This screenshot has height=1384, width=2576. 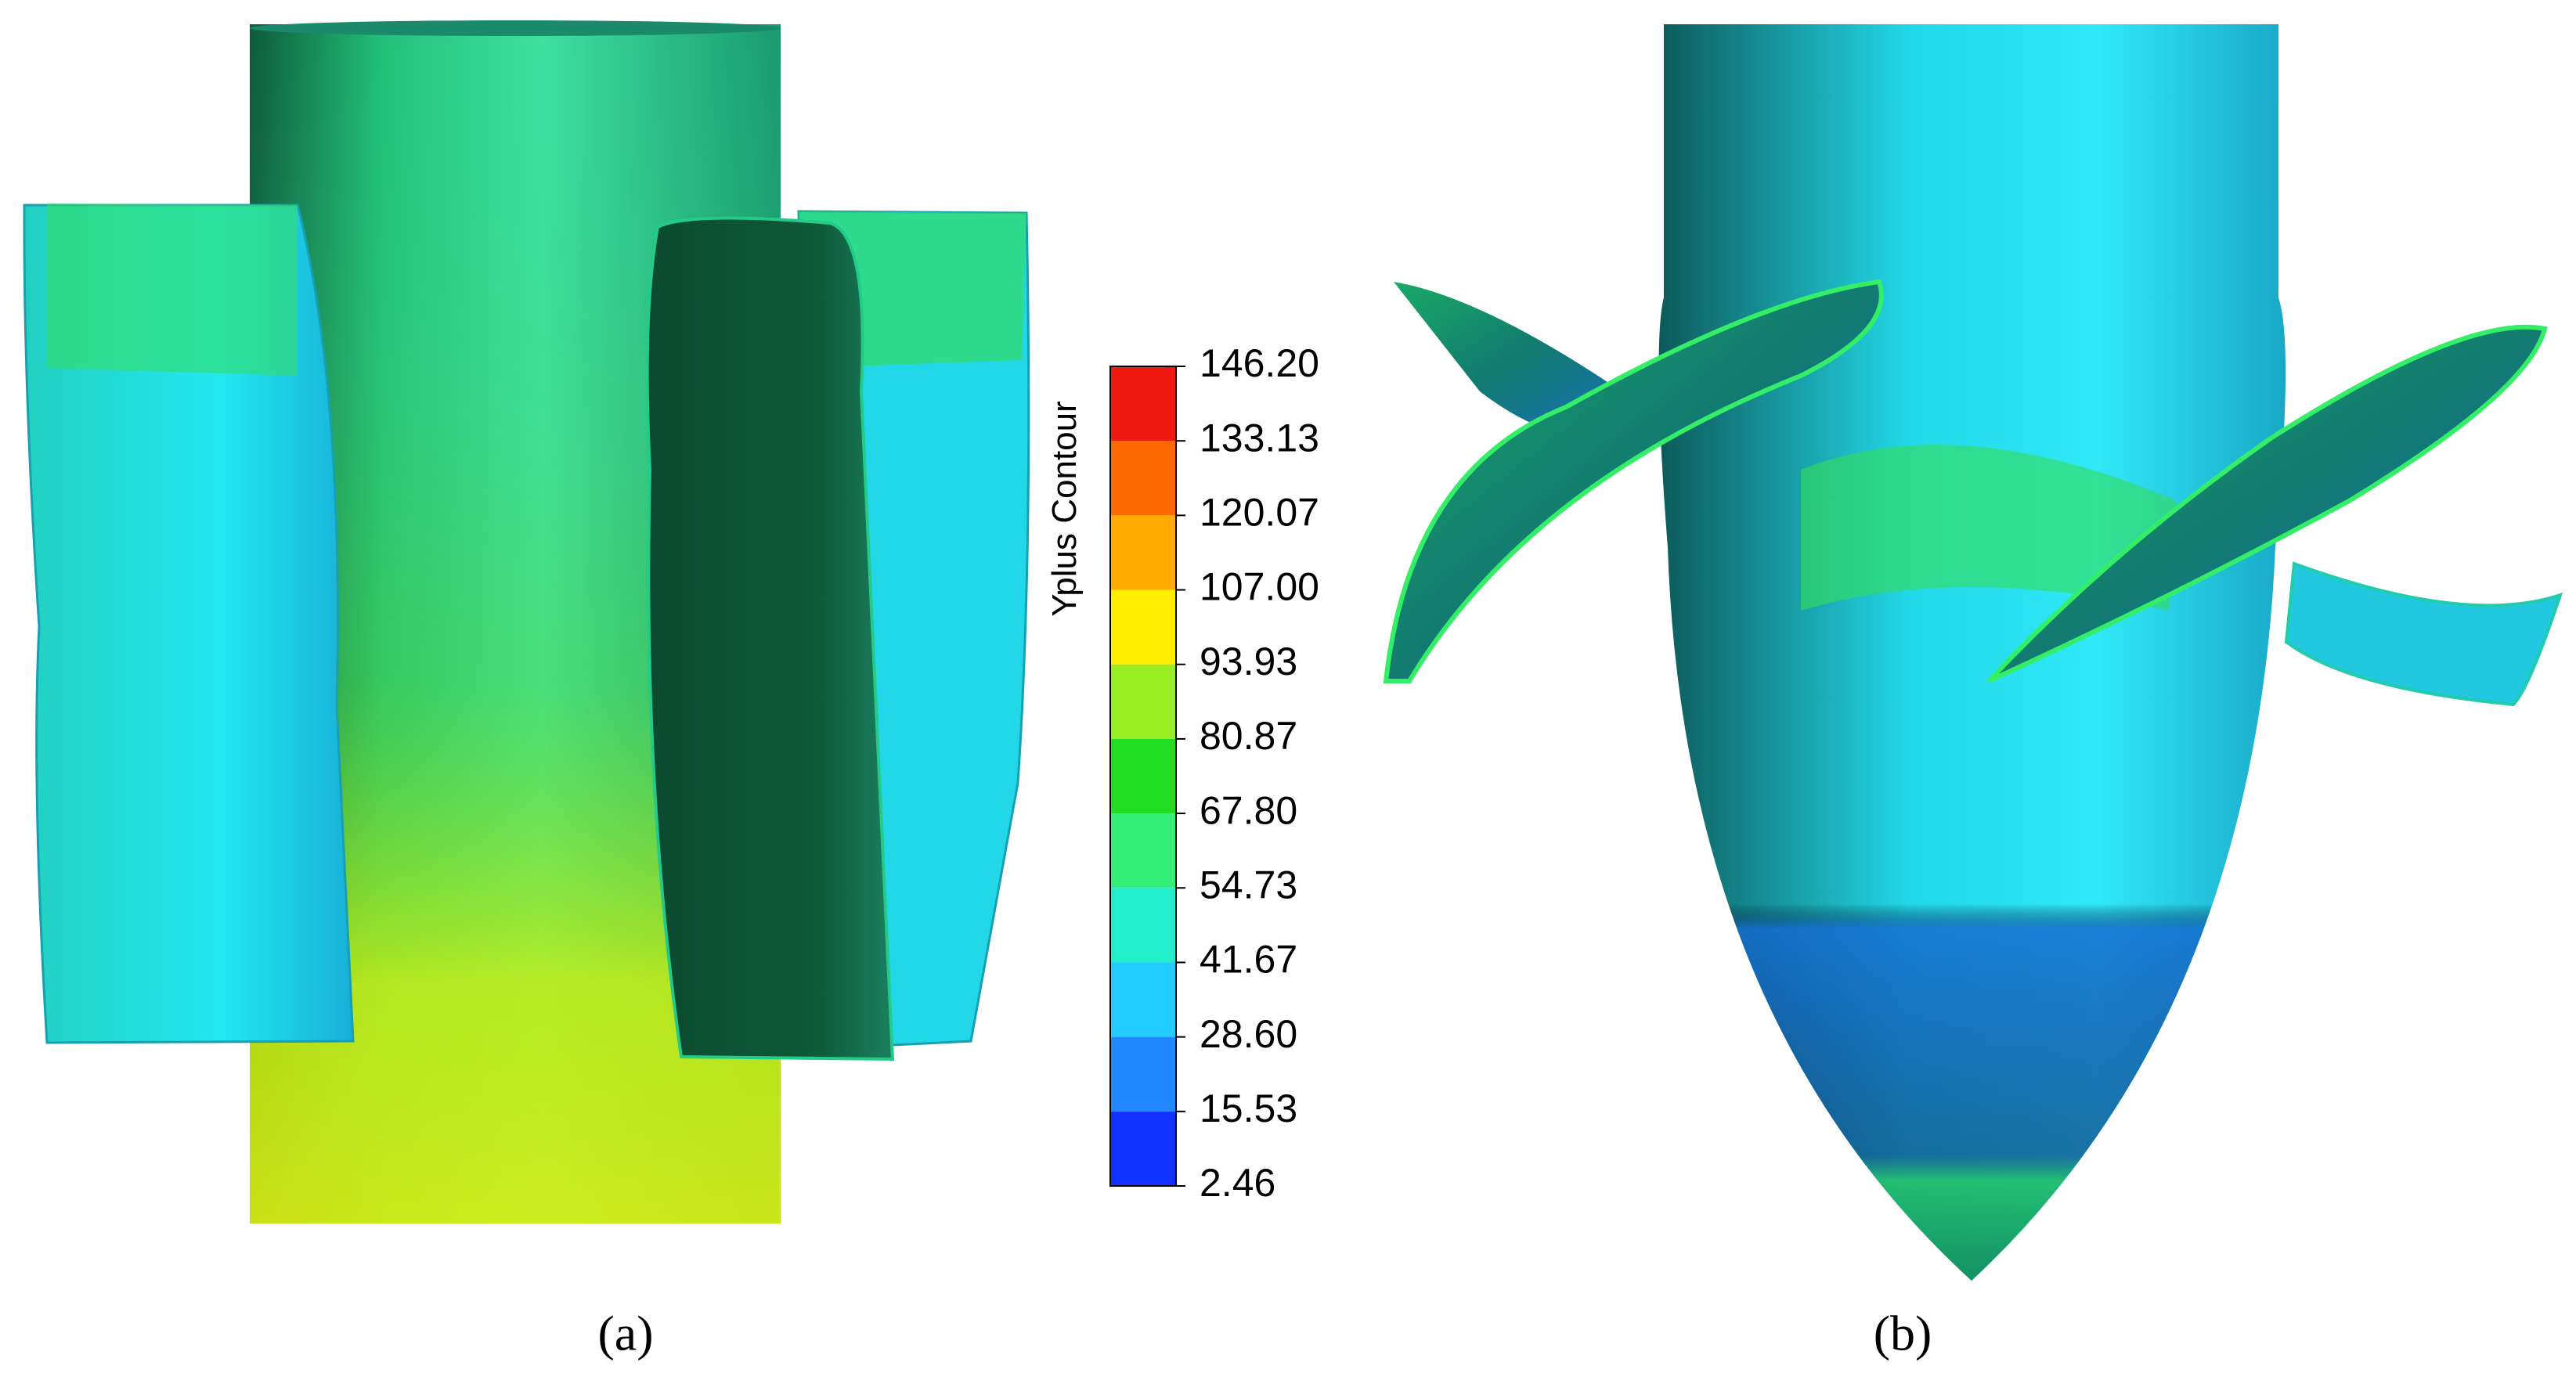 What do you see at coordinates (1260, 363) in the screenshot?
I see `tick-label: 146.20` at bounding box center [1260, 363].